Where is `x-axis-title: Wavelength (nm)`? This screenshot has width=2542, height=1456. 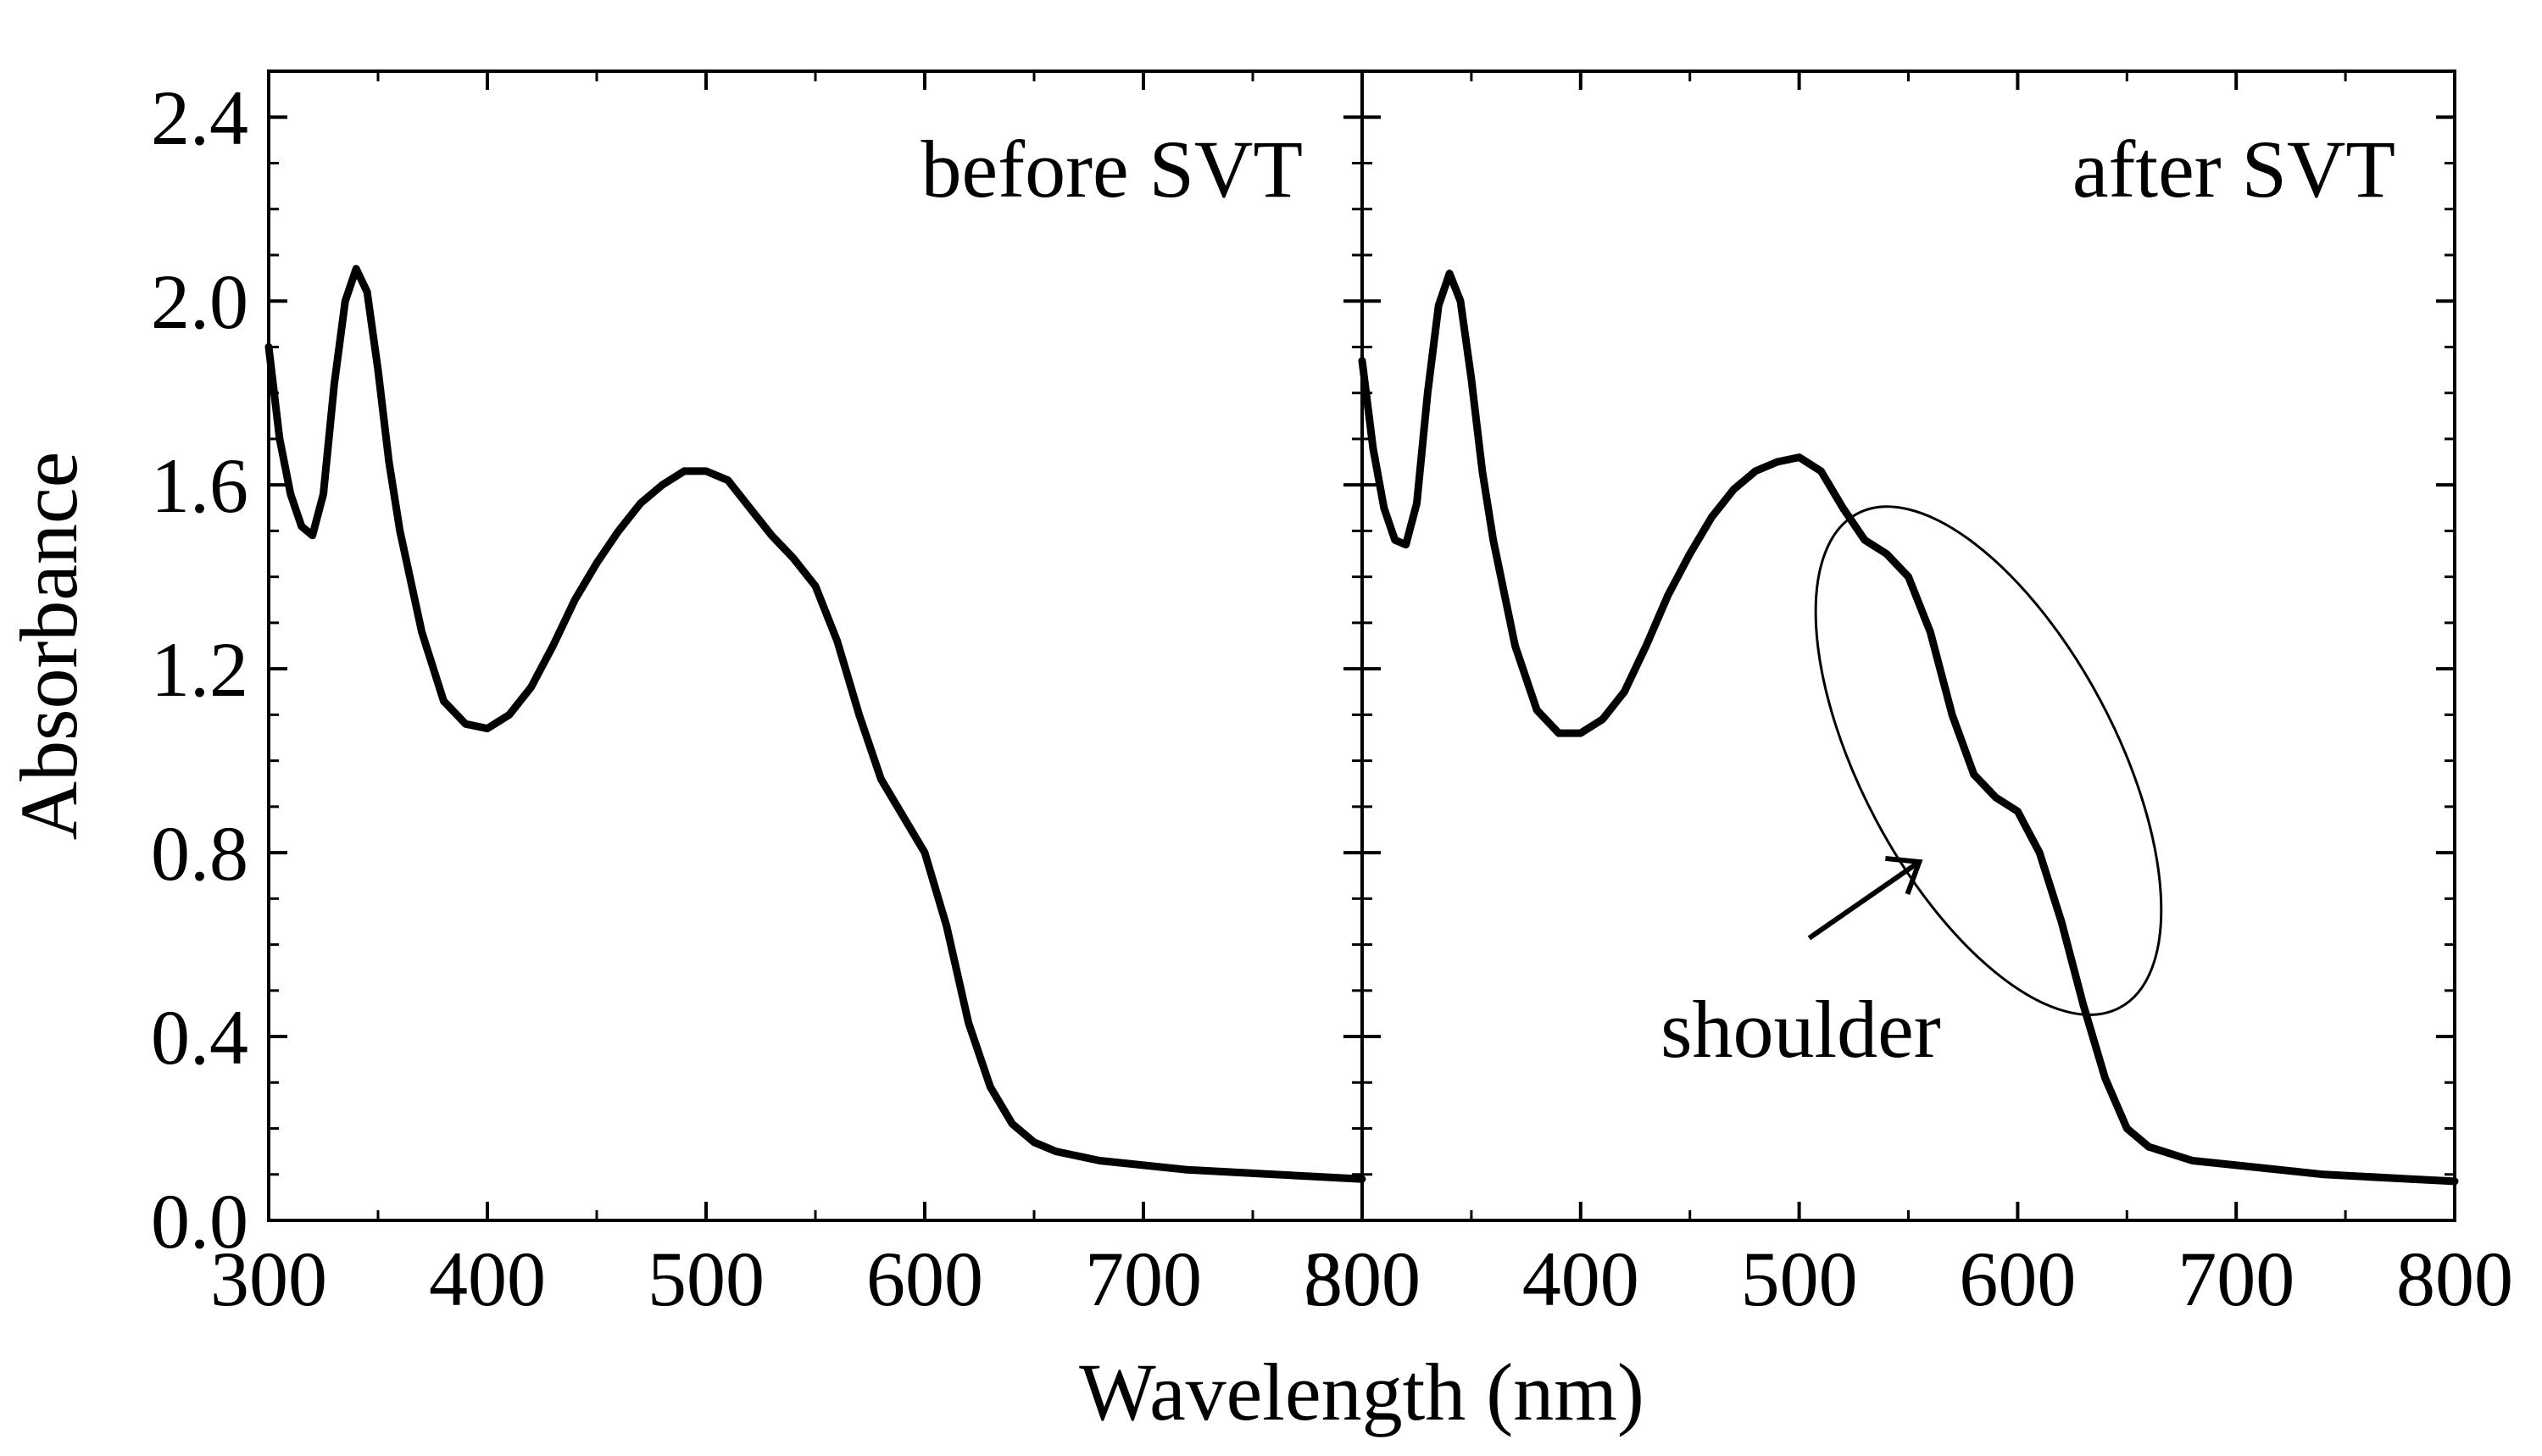 x-axis-title: Wavelength (nm) is located at coordinates (1361, 1392).